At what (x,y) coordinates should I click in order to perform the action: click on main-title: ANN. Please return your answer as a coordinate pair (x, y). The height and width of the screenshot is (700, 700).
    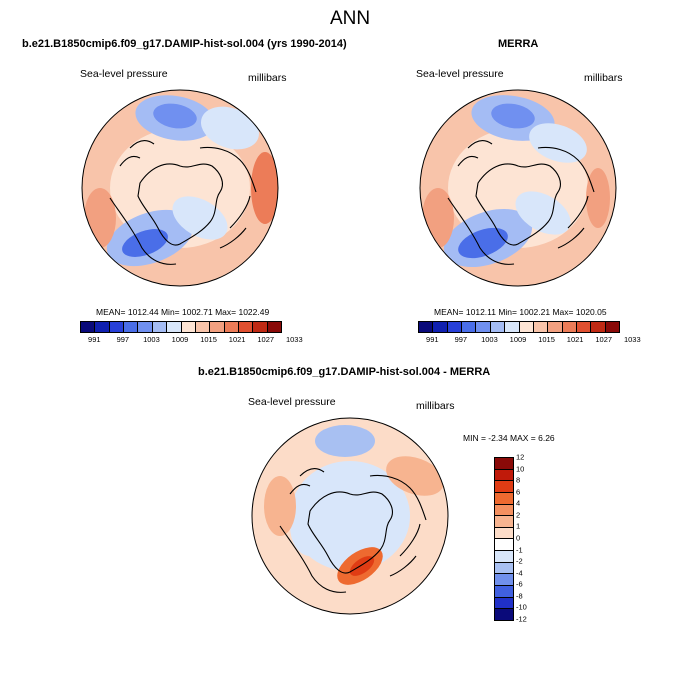
    Looking at the image, I should click on (350, 18).